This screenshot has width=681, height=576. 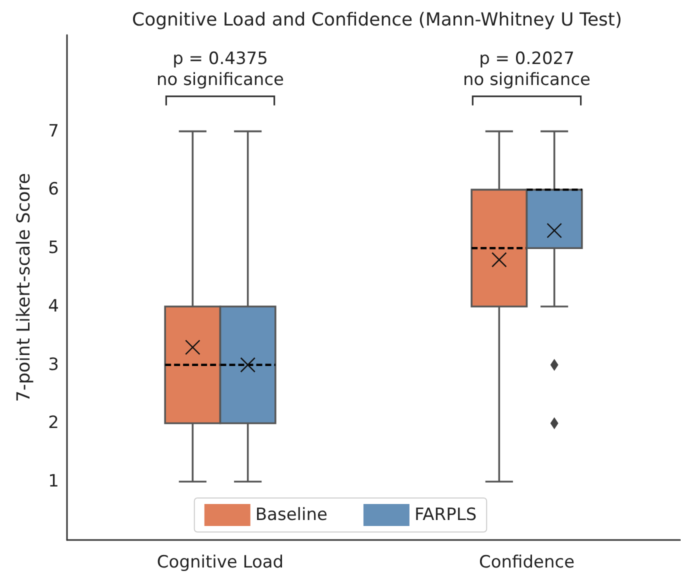 I want to click on y-tick-label: 4, so click(x=53, y=306).